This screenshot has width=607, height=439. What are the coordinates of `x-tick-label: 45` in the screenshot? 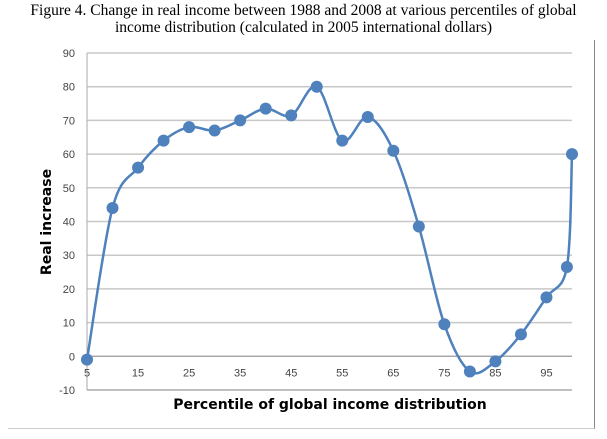 It's located at (291, 373).